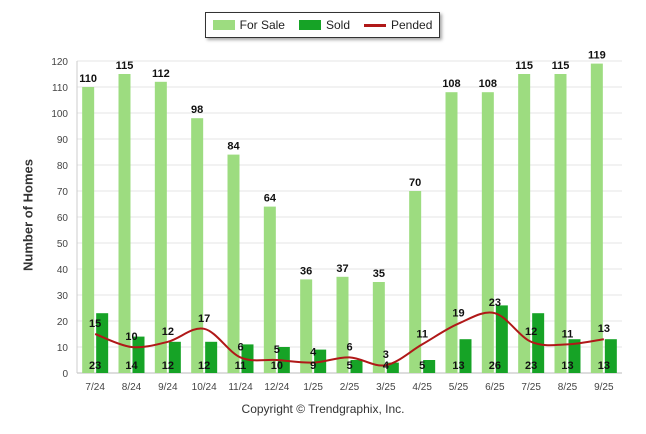 The width and height of the screenshot is (646, 434). I want to click on legend: For Sale Sold Pended, so click(322, 25).